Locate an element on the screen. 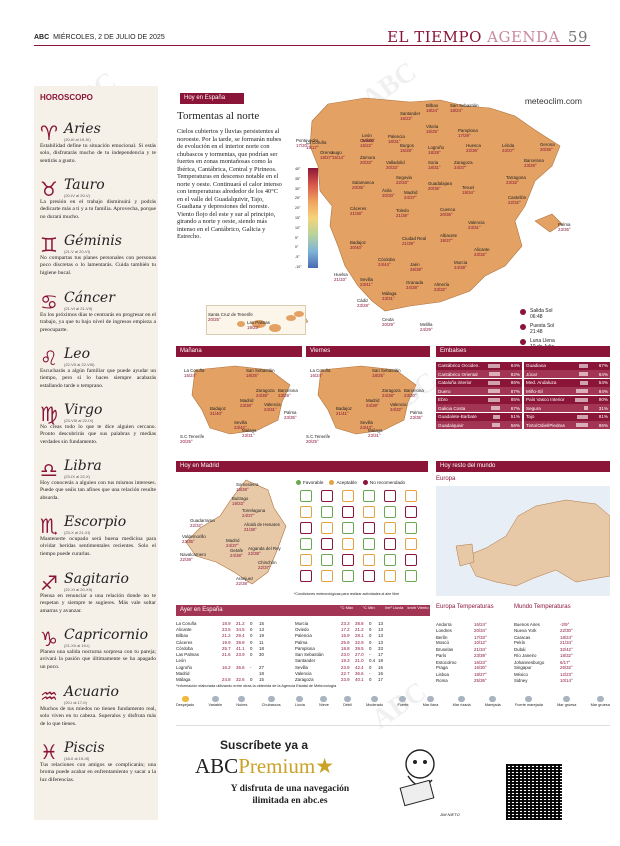 Image resolution: width=620 pixels, height=846 pixels. reservoir-value: 86% is located at coordinates (603, 425).